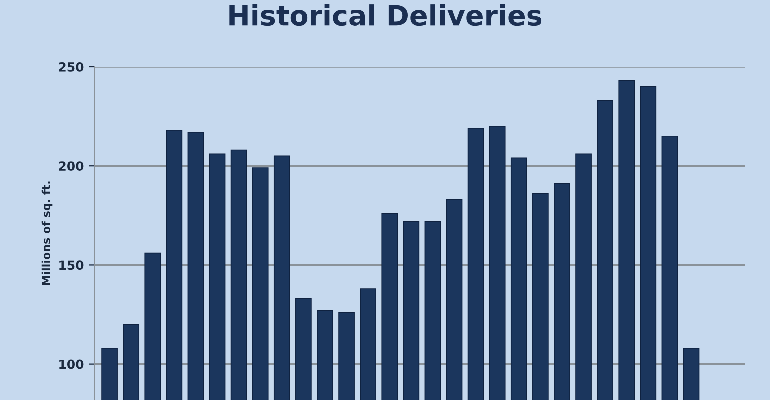 This screenshot has height=400, width=770. What do you see at coordinates (71, 67) in the screenshot?
I see `y-tick-label: 250` at bounding box center [71, 67].